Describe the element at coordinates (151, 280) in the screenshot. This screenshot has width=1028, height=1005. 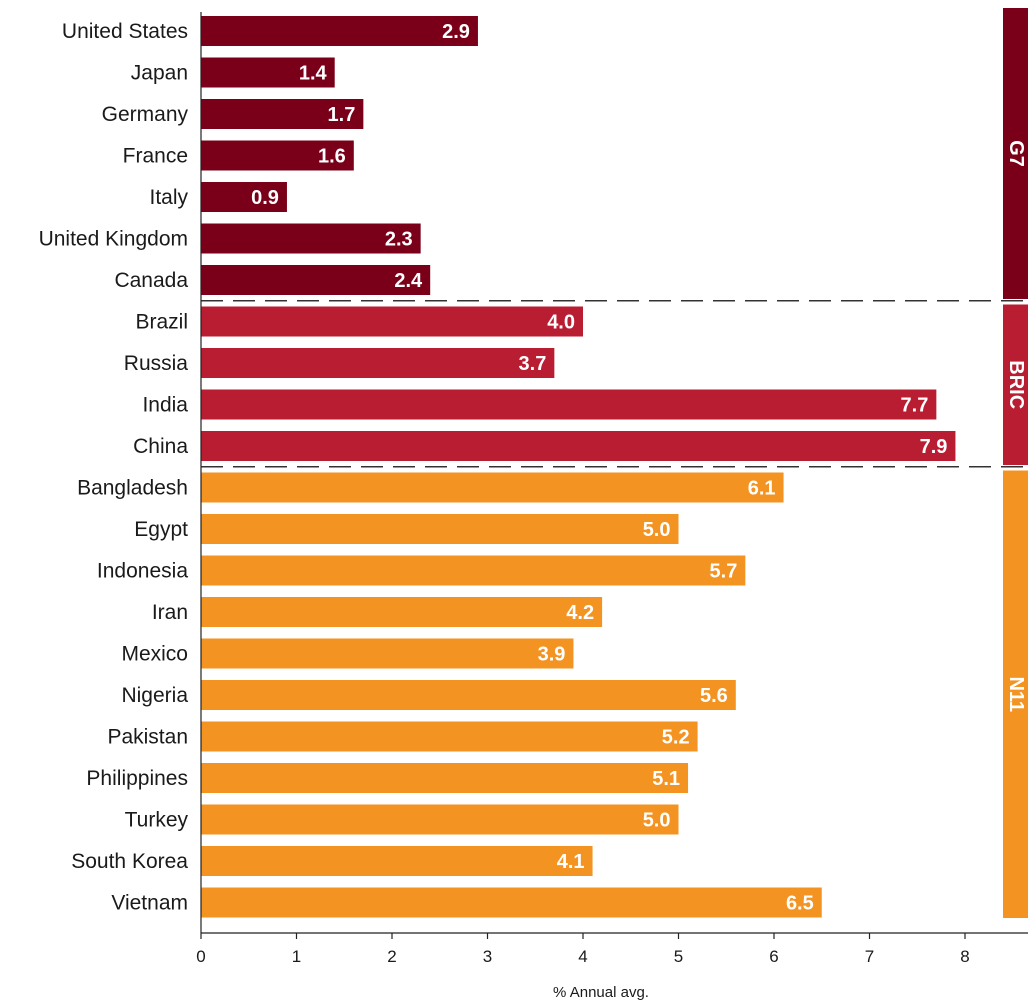
I see `category-label: Canada` at that location.